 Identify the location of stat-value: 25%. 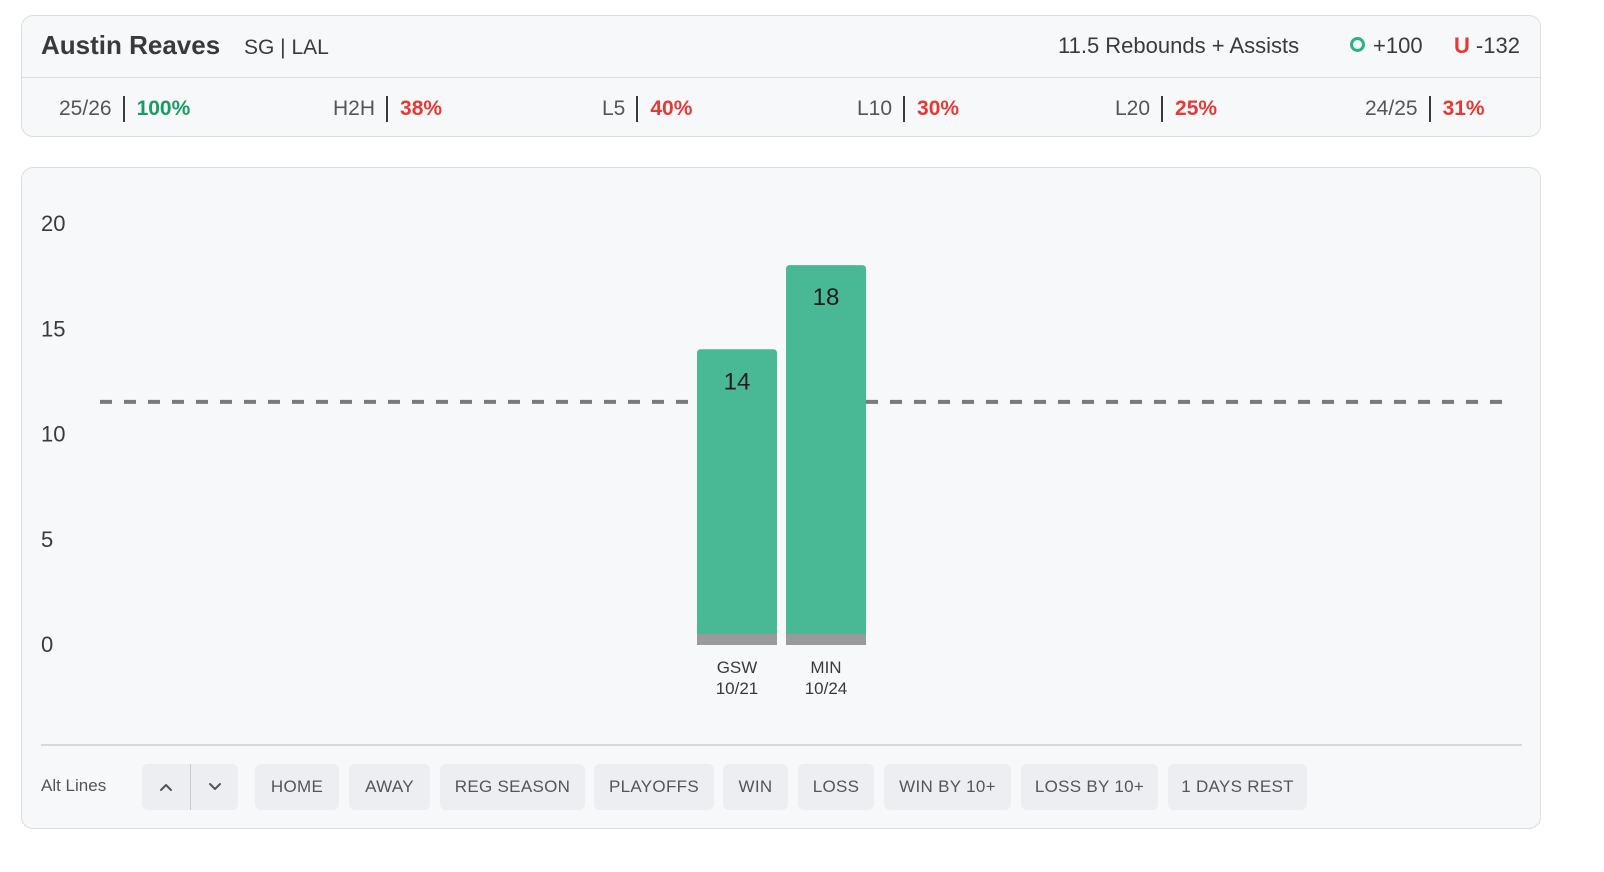
(1196, 108).